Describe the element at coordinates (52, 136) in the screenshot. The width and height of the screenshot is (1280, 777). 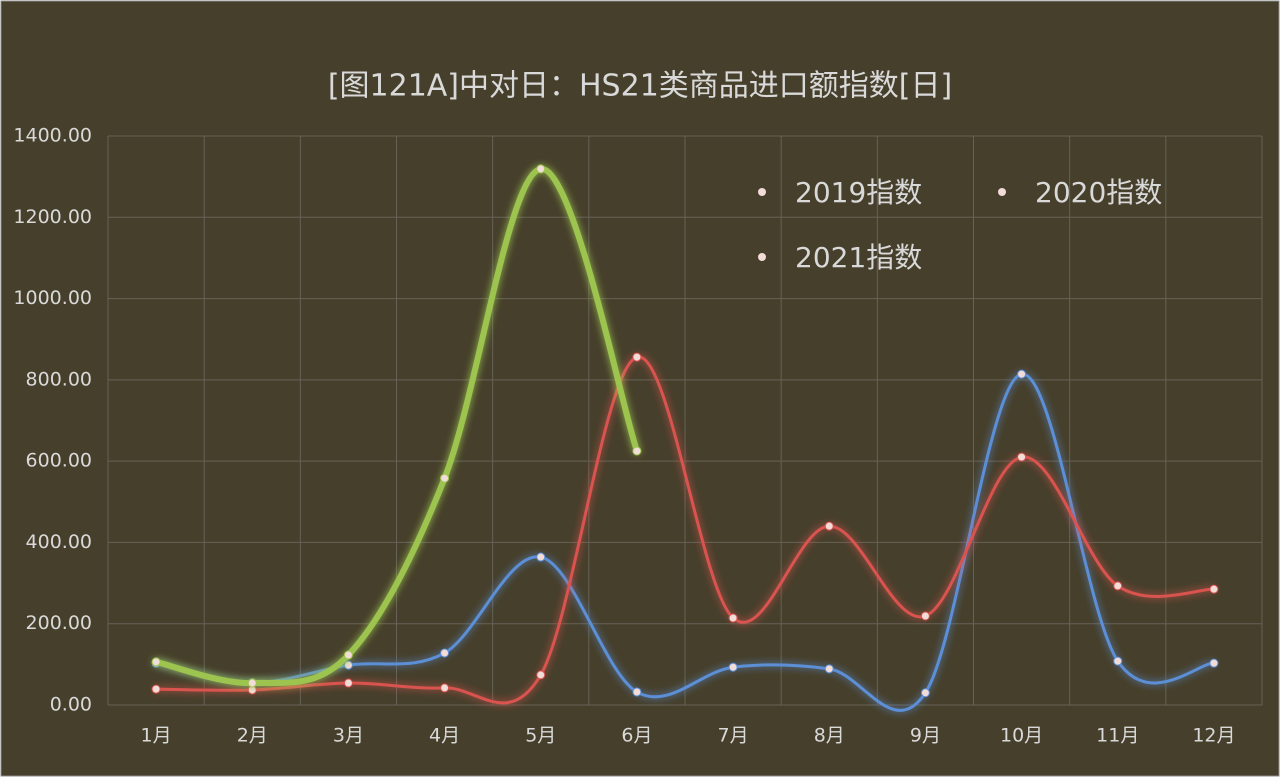
I see `y-tick-label: 1400.00` at that location.